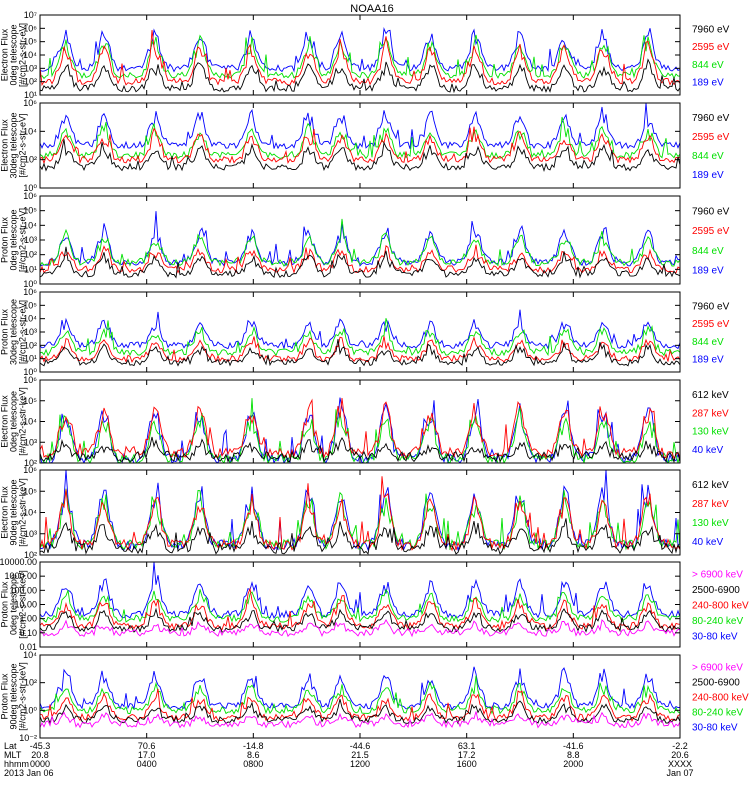 The image size is (750, 805). I want to click on x-tick-label-mlt: 17.0, so click(147, 755).